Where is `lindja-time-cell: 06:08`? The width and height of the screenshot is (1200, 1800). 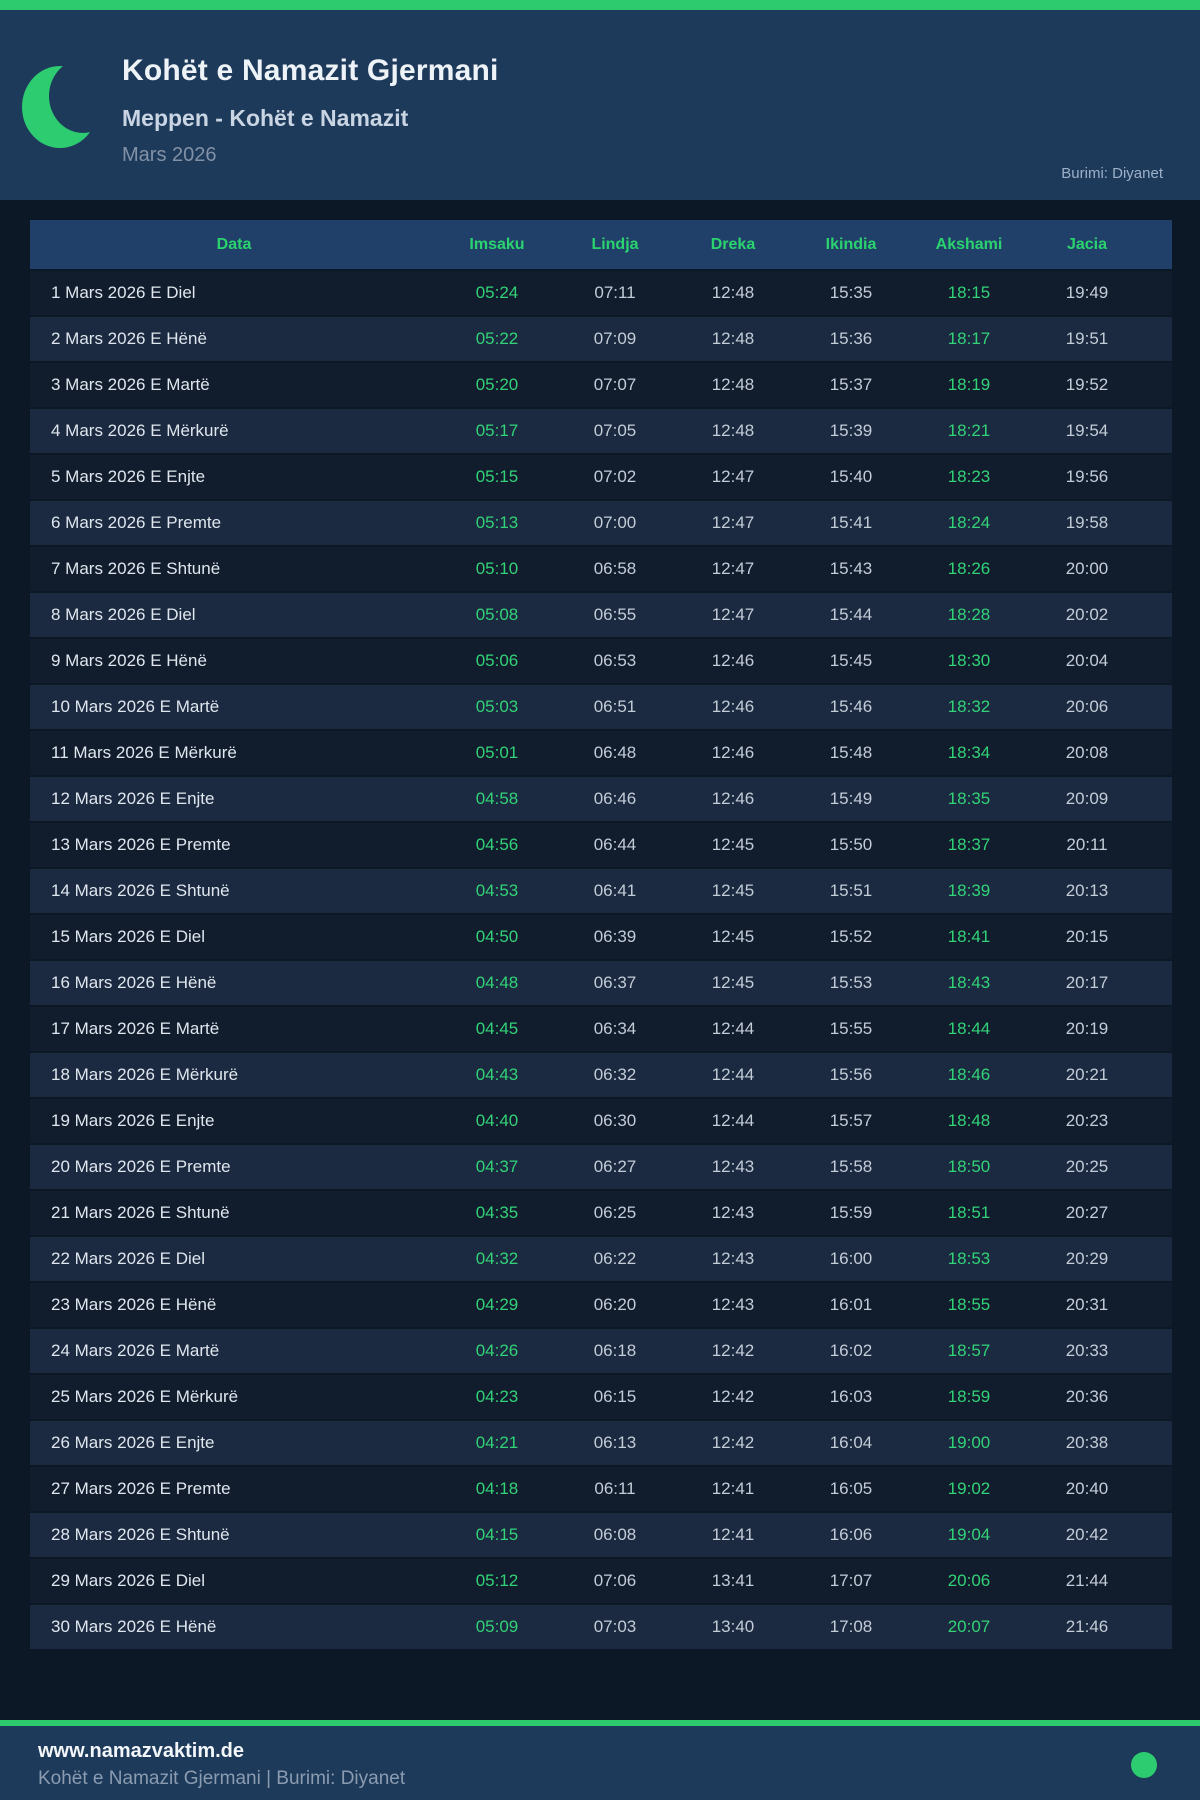
lindja-time-cell: 06:08 is located at coordinates (615, 1534).